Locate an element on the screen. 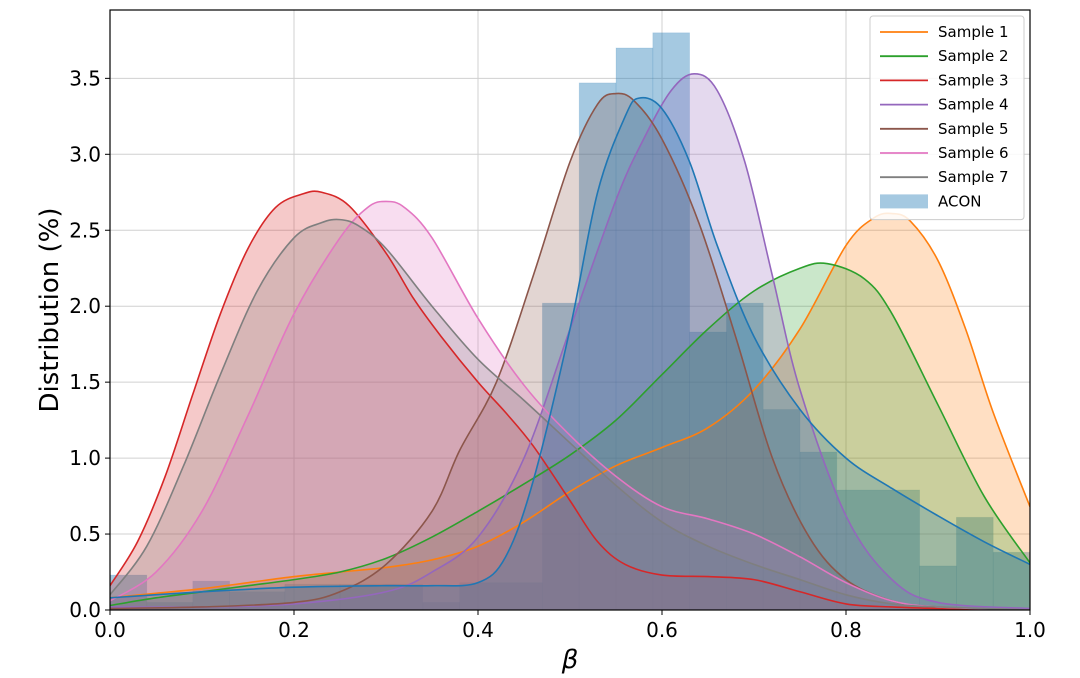 Image resolution: width=1080 pixels, height=678 pixels. x-tick-label: 0.2 is located at coordinates (294, 630).